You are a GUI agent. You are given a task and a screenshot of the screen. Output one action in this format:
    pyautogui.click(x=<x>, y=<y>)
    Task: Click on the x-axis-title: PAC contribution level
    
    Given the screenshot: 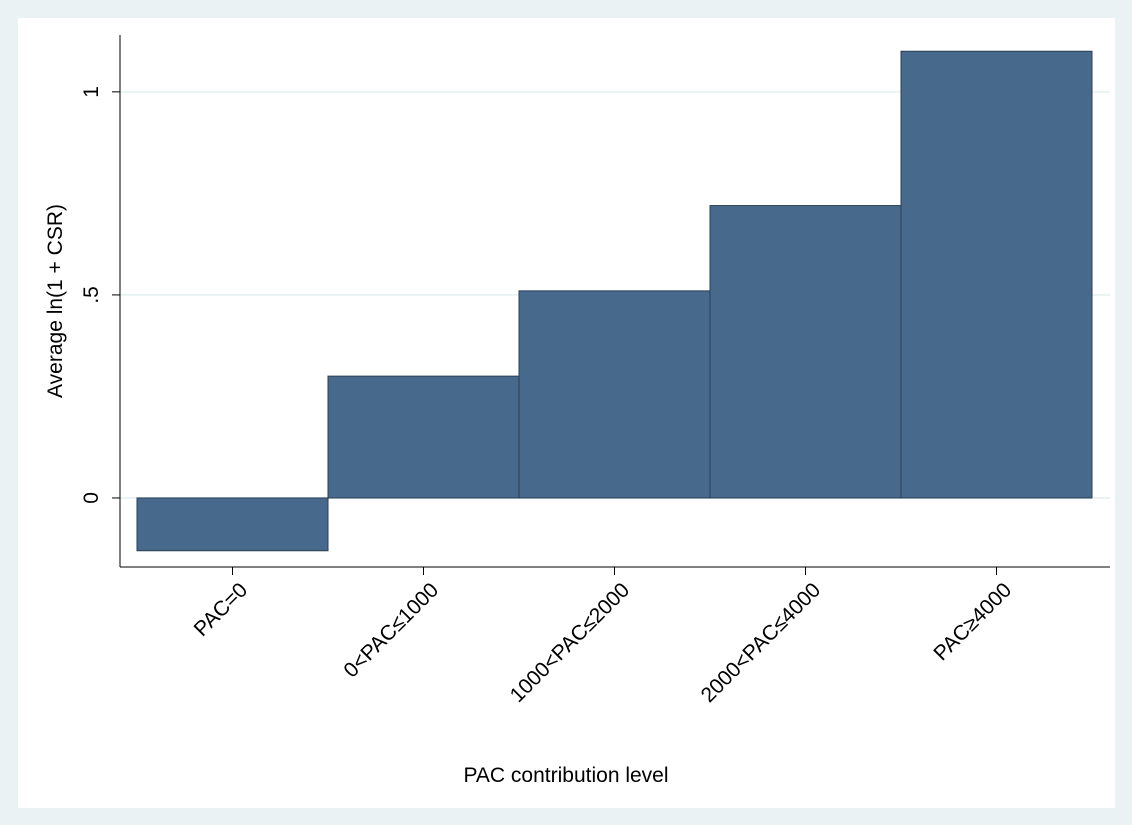 What is the action you would take?
    pyautogui.click(x=565, y=775)
    